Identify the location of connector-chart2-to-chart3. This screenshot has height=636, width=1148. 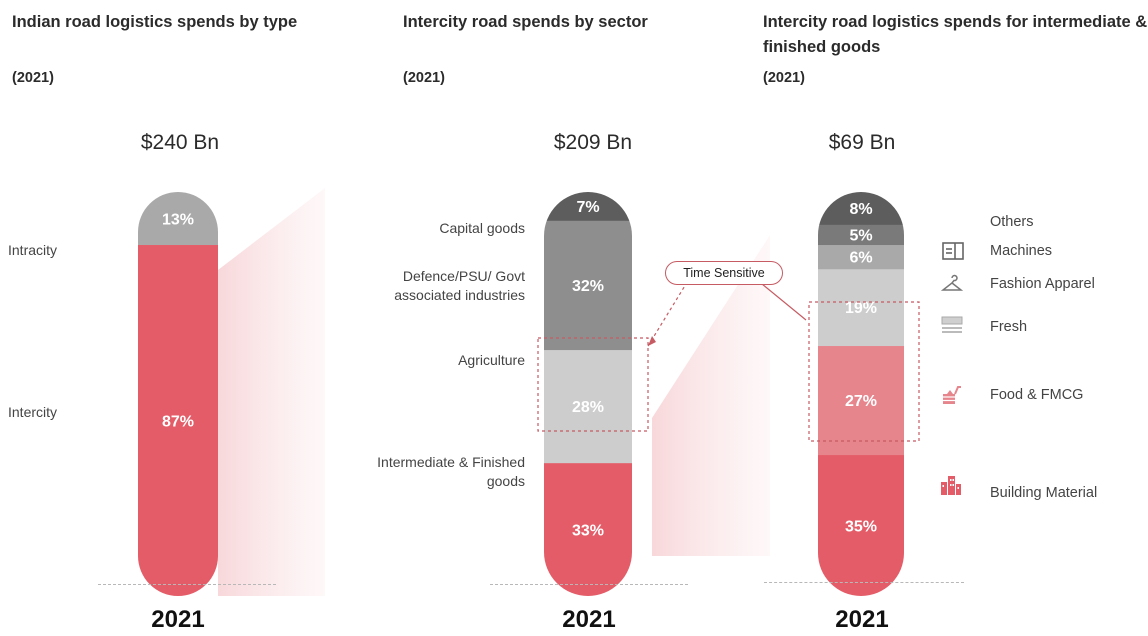
(711, 395).